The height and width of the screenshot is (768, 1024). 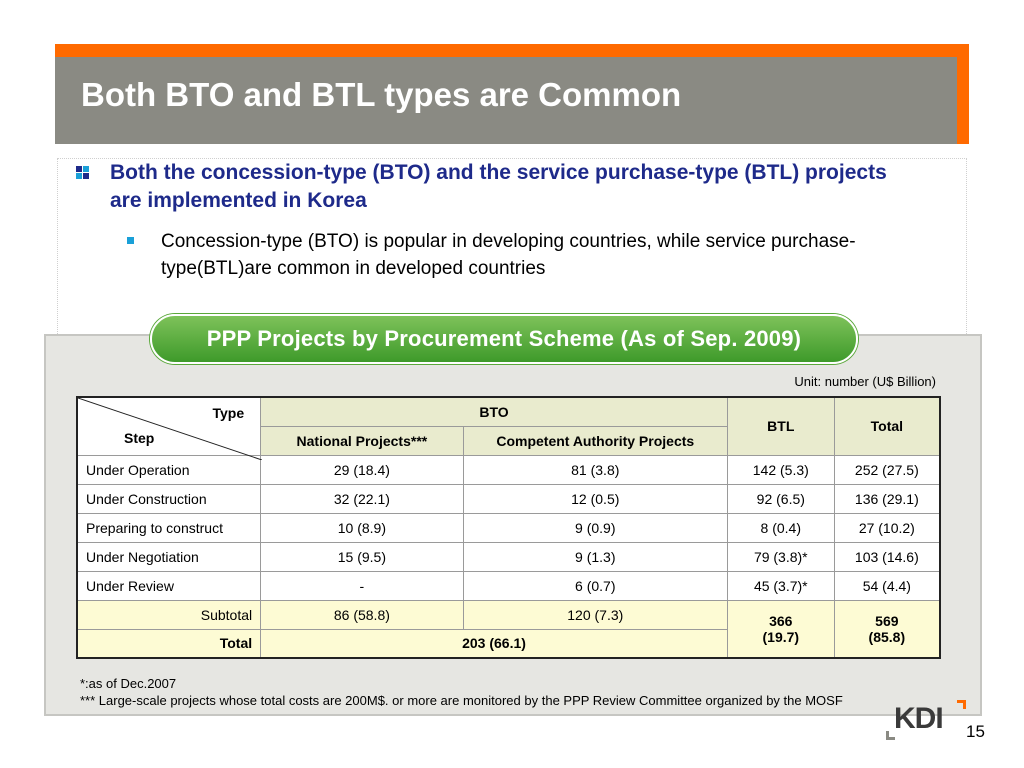 I want to click on row-step: Under Review, so click(x=169, y=585).